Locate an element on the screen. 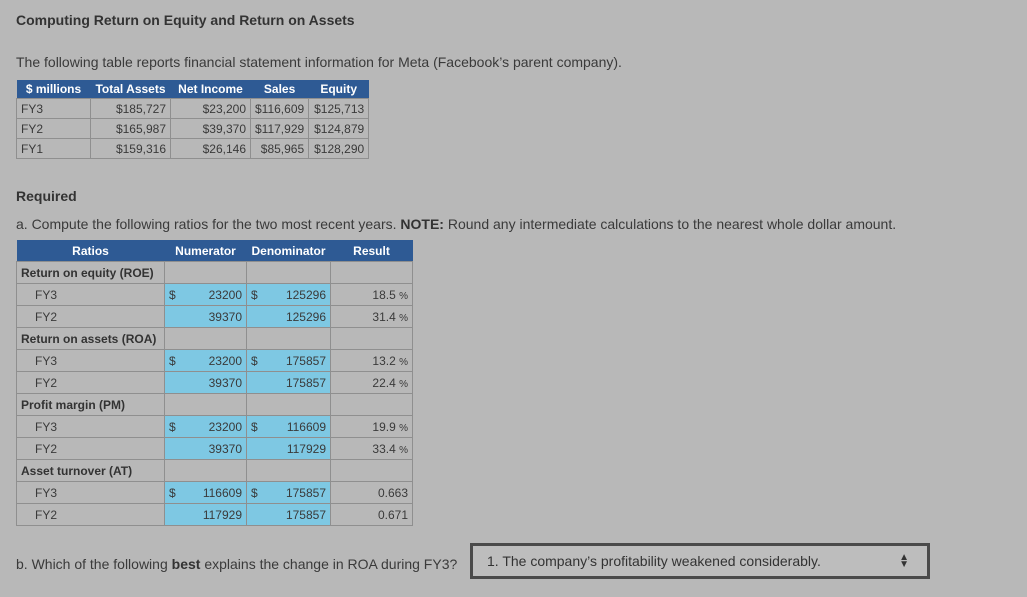 This screenshot has width=1027, height=597. denominator-input: 125296 is located at coordinates (288, 316).